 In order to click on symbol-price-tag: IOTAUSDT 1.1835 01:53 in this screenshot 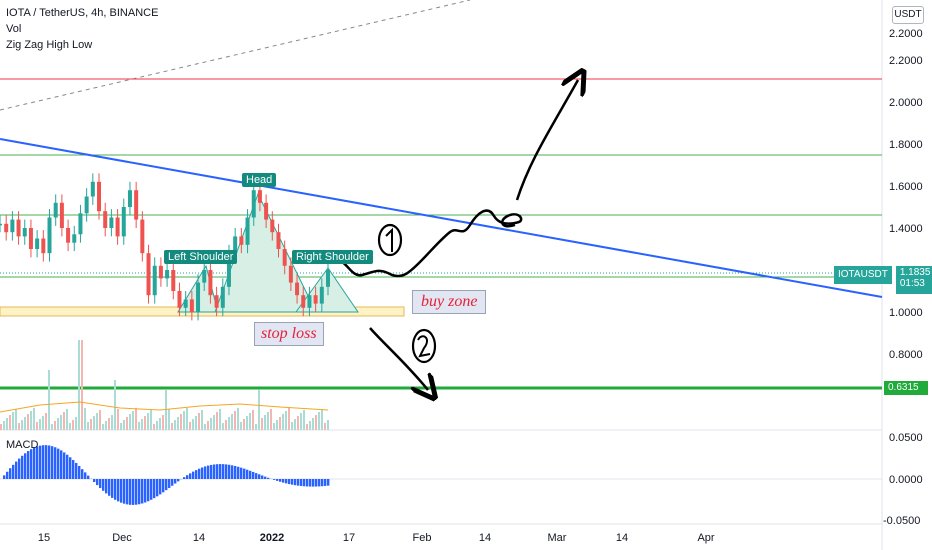, I will do `click(883, 280)`.